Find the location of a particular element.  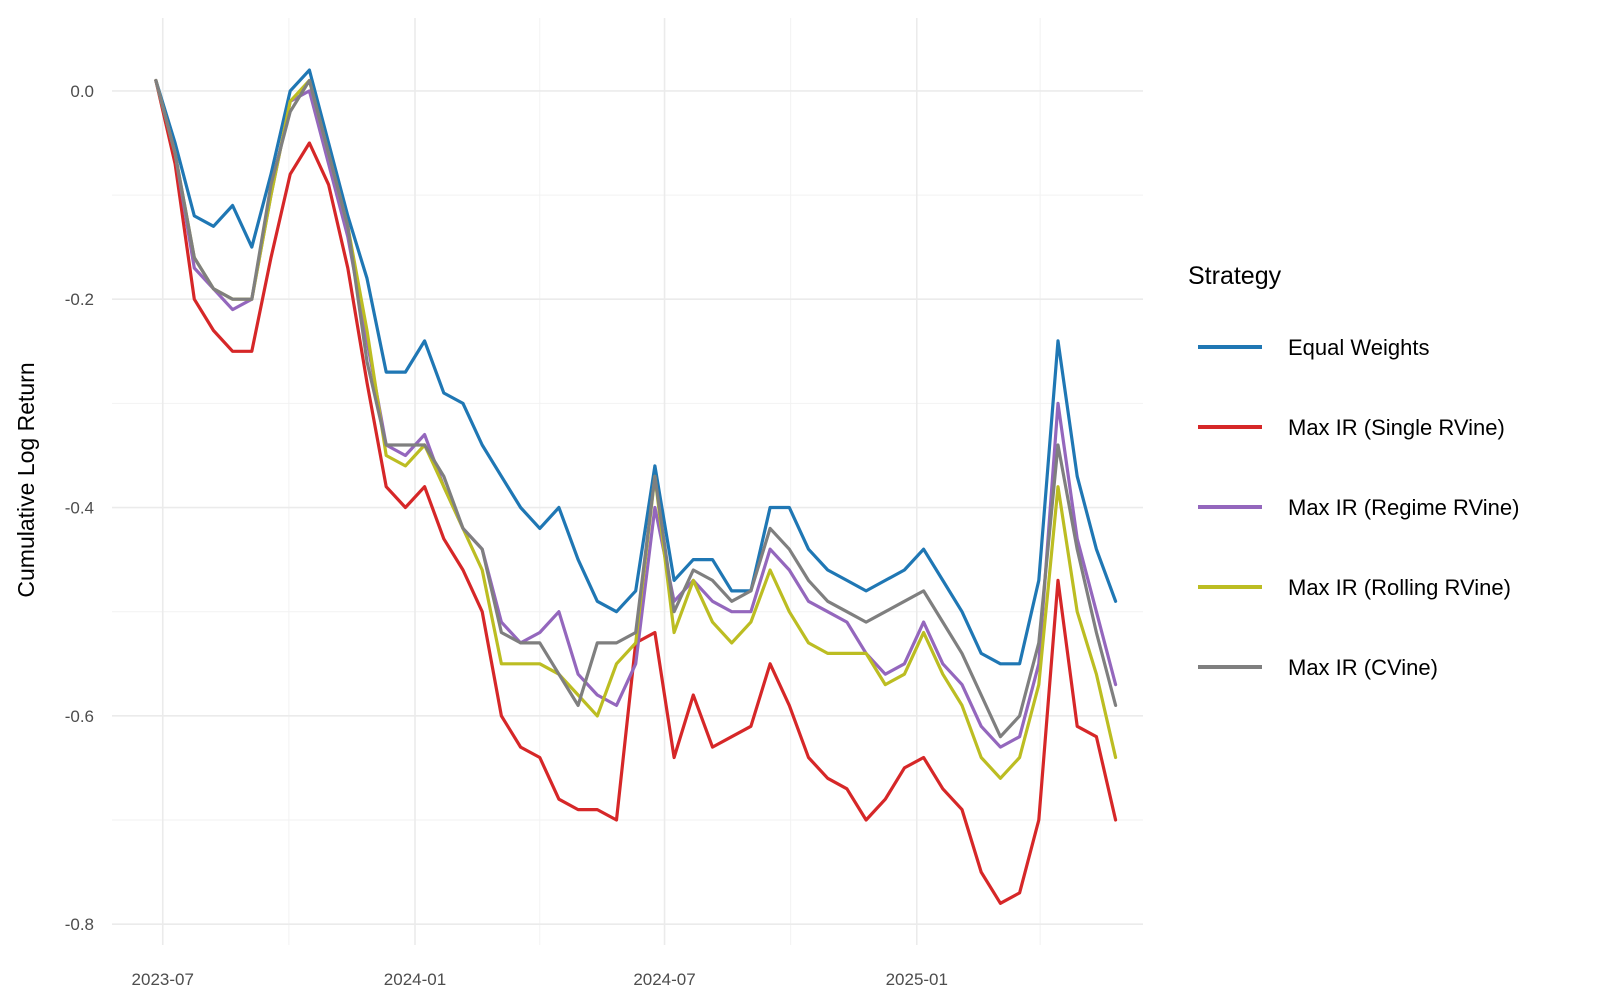

legend-item: Max IR (Single RVine) is located at coordinates (1351, 427).